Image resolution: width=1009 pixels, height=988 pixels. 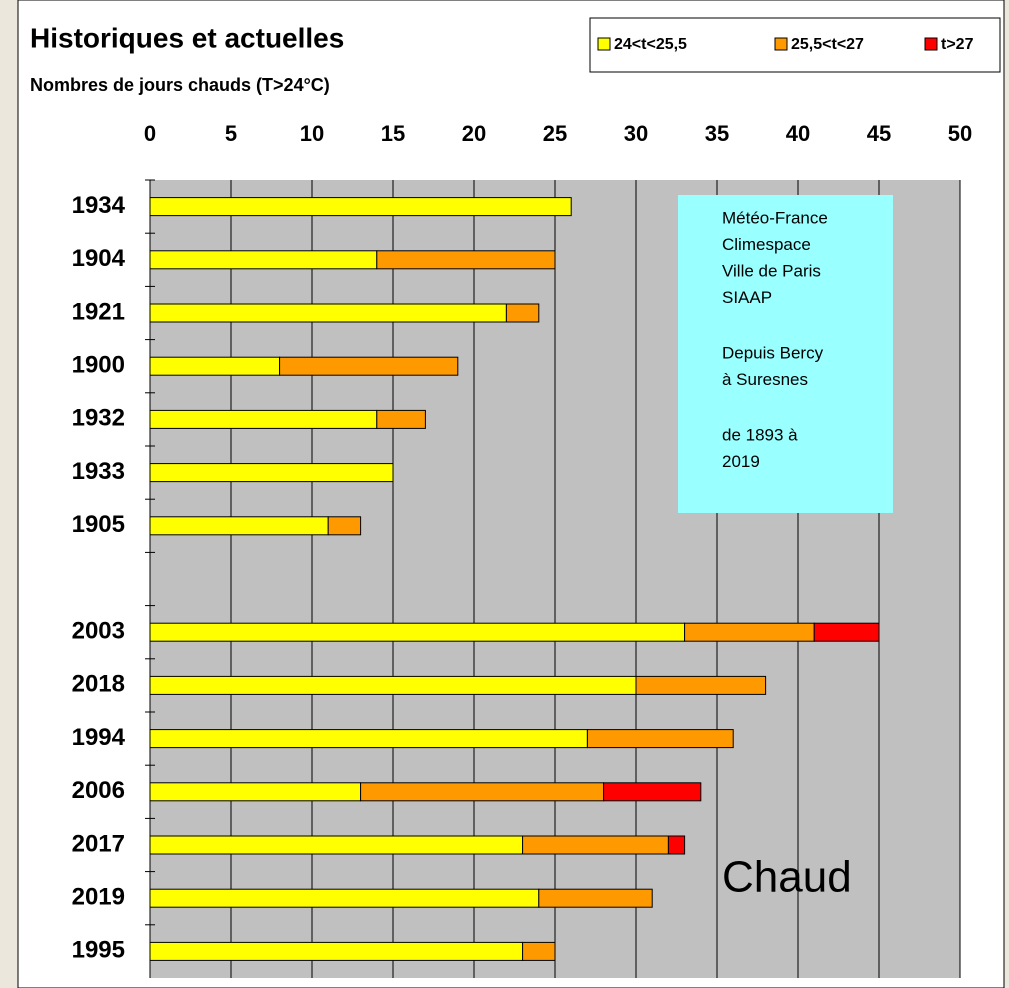 What do you see at coordinates (187, 37) in the screenshot?
I see `chart-title: Historiques et actuelles` at bounding box center [187, 37].